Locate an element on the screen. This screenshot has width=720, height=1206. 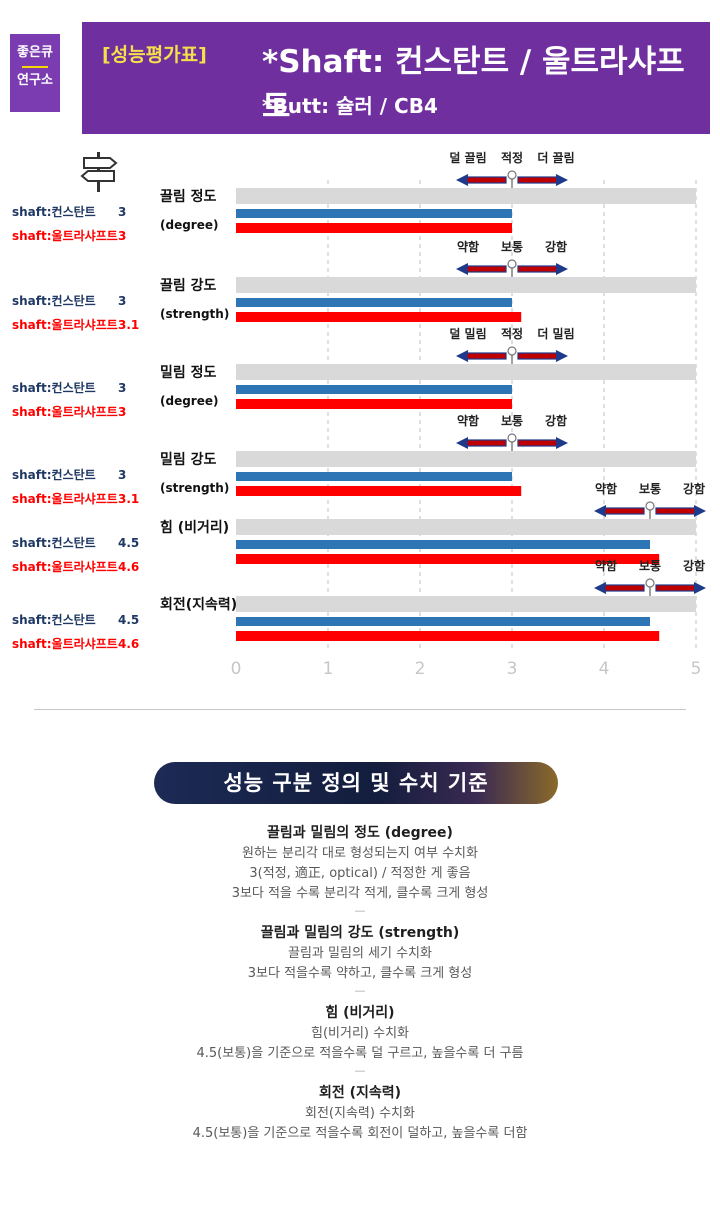
definition-line: 끌림과 밀림의 세기 수치화 is located at coordinates (360, 953).